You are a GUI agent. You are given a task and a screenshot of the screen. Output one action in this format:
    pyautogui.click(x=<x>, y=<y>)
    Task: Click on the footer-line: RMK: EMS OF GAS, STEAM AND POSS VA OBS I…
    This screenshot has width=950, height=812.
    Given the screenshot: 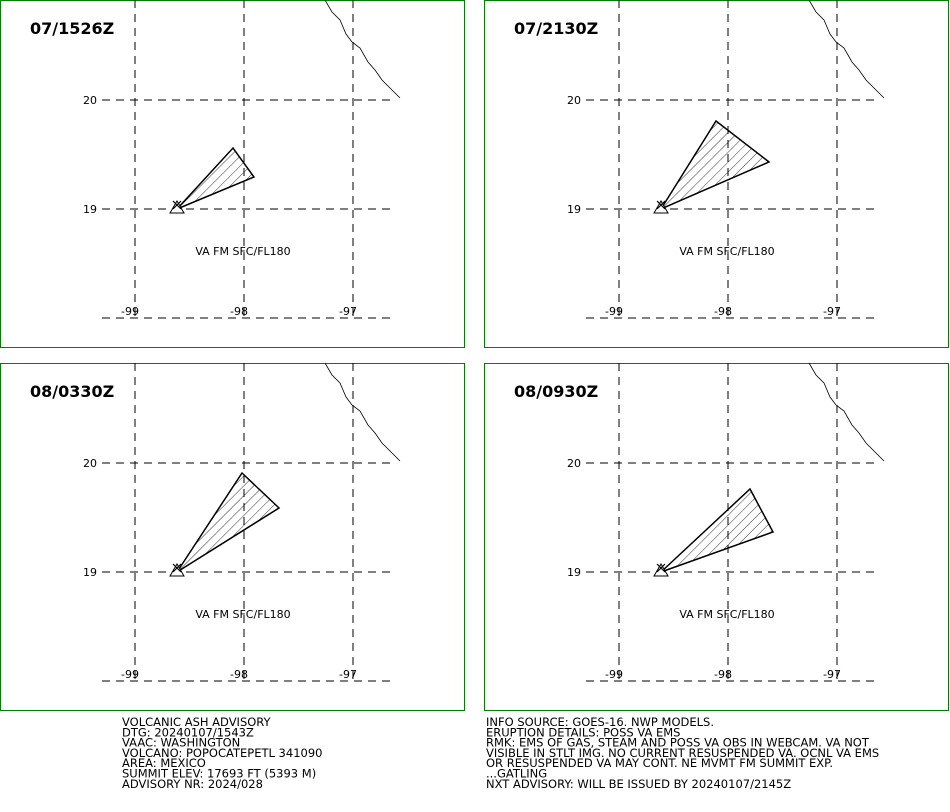 What is the action you would take?
    pyautogui.click(x=678, y=743)
    